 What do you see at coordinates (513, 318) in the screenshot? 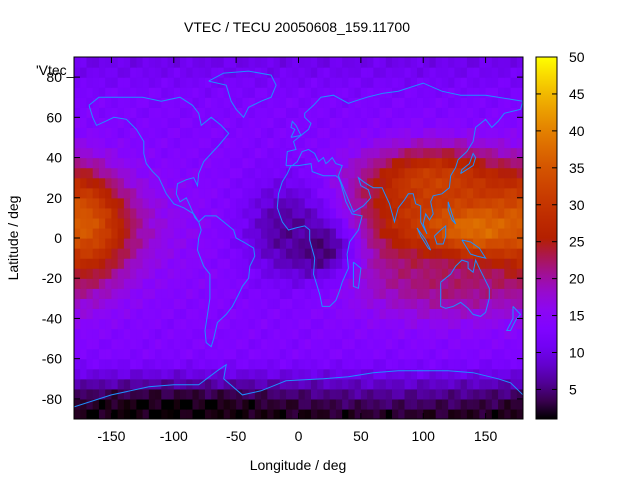
I see `coast-new-zealand` at bounding box center [513, 318].